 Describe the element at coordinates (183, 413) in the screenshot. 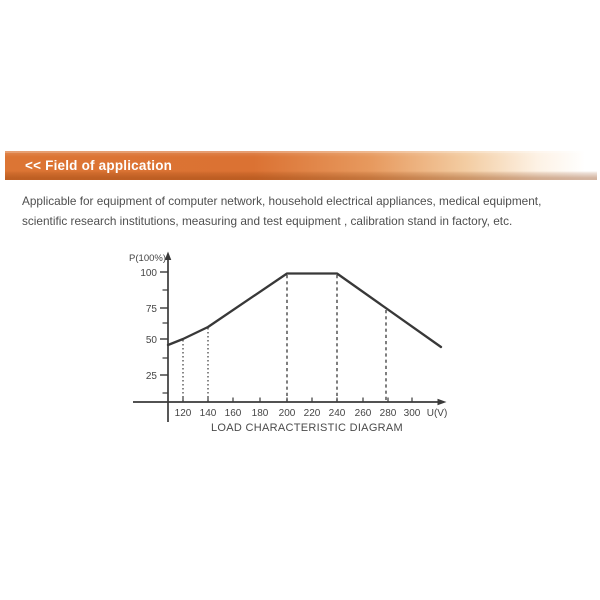

I see `x-tick-label: 120` at that location.